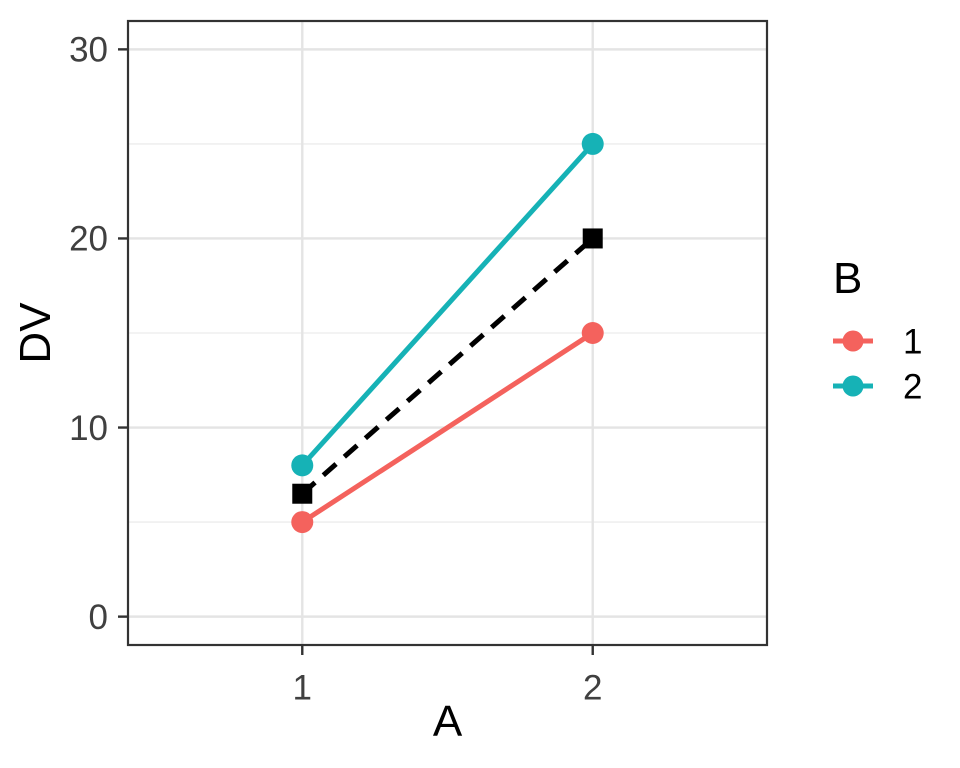 Image resolution: width=960 pixels, height=768 pixels. Describe the element at coordinates (302, 687) in the screenshot. I see `x-tick-label: 1` at that location.